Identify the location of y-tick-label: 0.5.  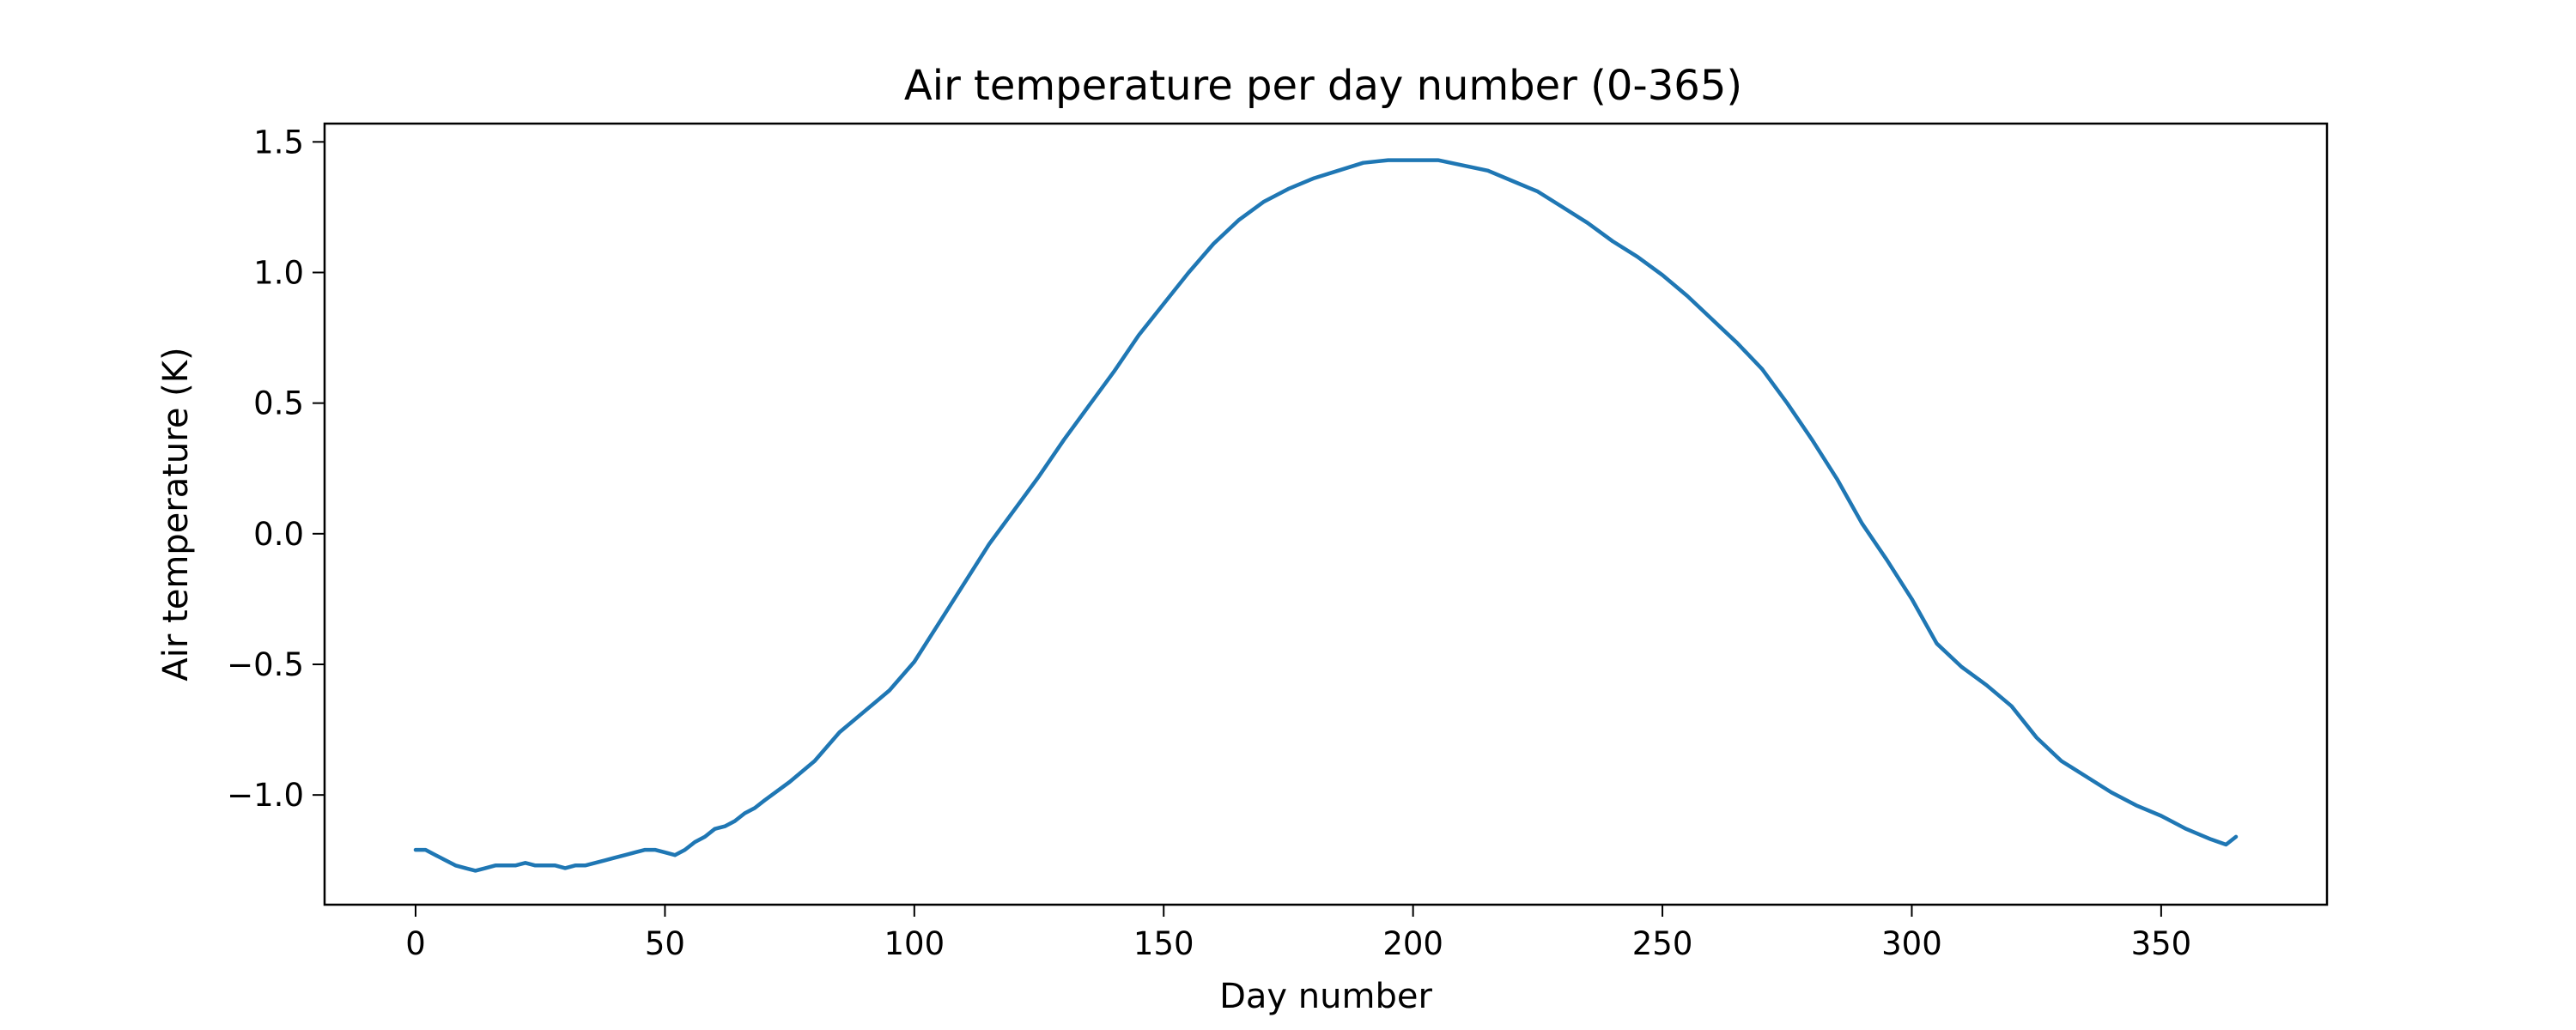
(279, 403).